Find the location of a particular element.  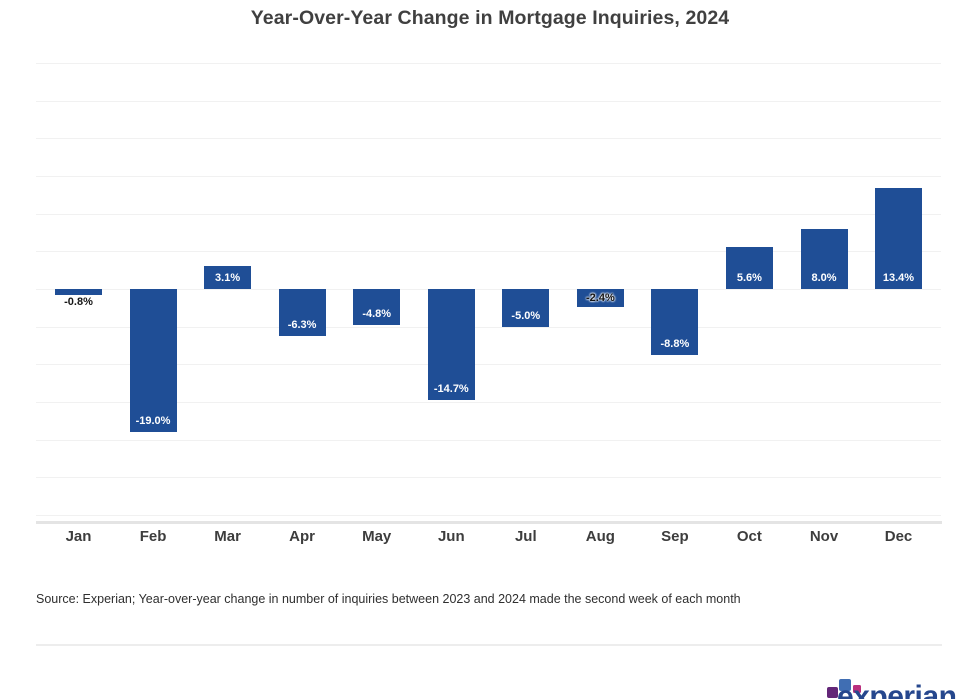

bar-dec: 13.4% is located at coordinates (898, 238).